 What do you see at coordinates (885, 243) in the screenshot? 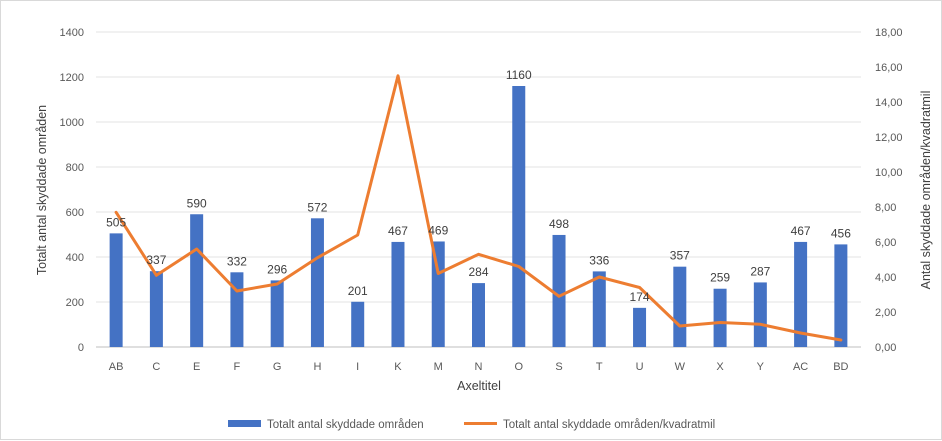
I see `y2-tick-label: 6,00` at bounding box center [885, 243].